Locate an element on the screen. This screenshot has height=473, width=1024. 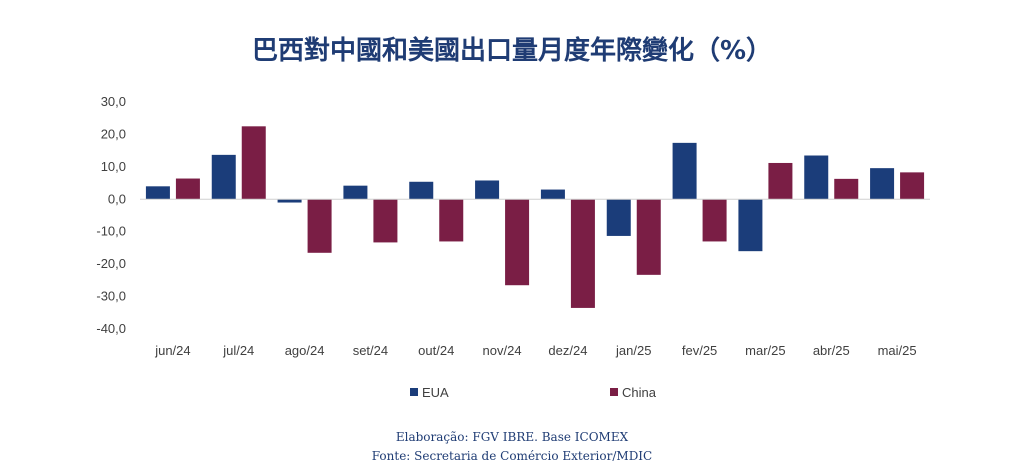
x-tick-label: nov/24 is located at coordinates (502, 350).